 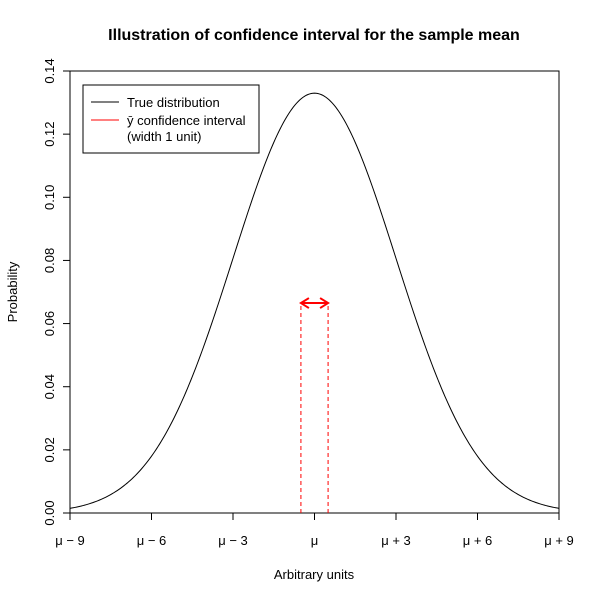 I want to click on ci-arrow-head-left, so click(x=304, y=303).